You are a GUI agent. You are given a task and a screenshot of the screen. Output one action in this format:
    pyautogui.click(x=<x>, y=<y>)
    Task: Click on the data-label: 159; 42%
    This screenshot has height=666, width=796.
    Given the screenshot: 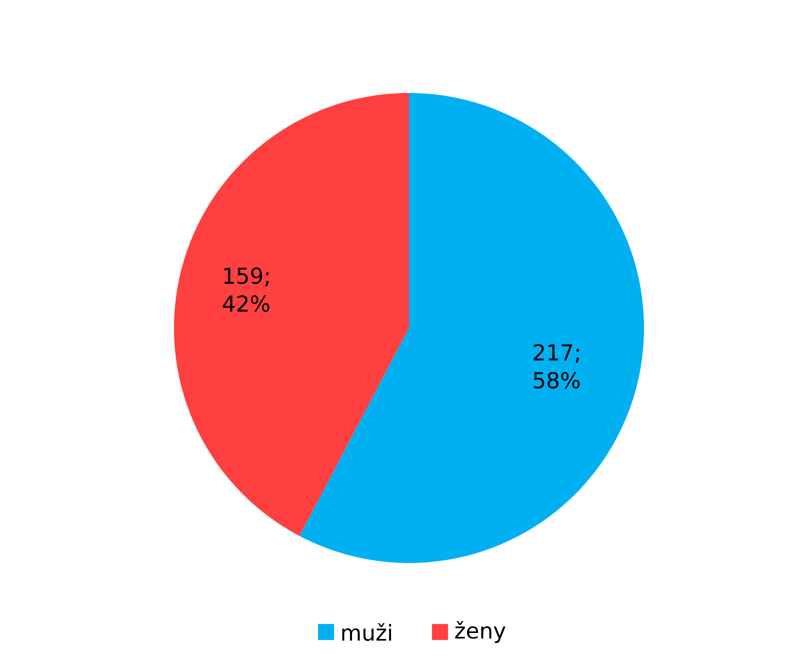 What is the action you would take?
    pyautogui.click(x=246, y=289)
    